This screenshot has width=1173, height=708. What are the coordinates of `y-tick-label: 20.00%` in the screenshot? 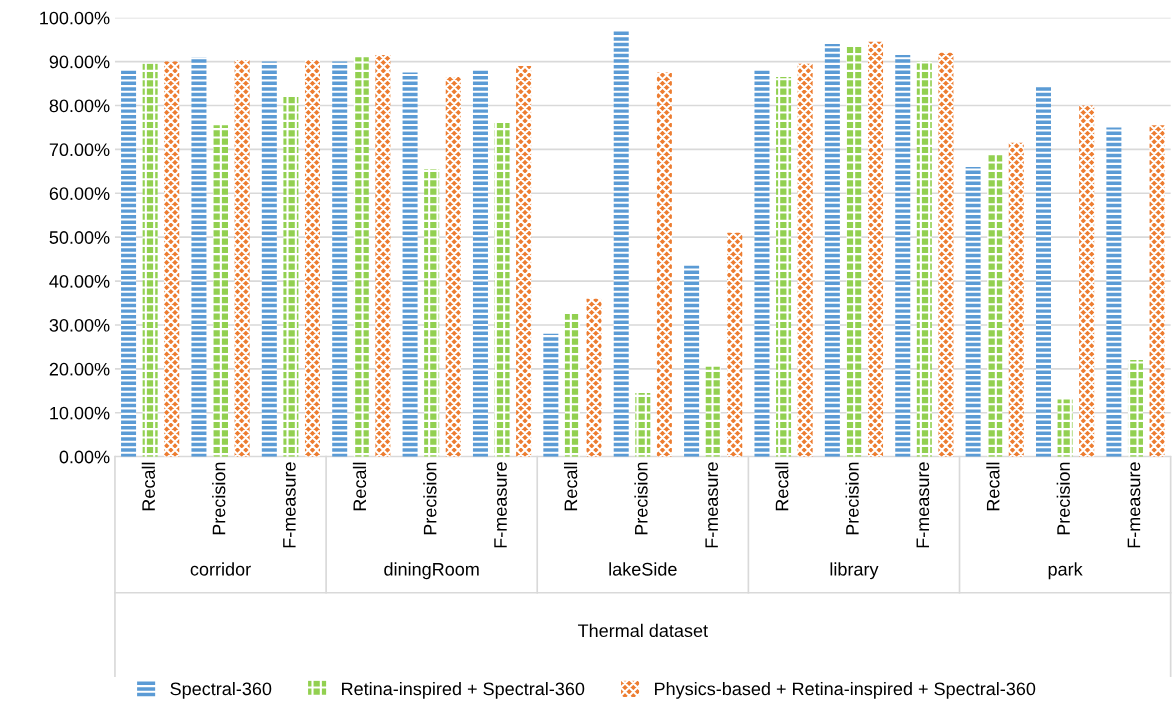 It's located at (79, 369).